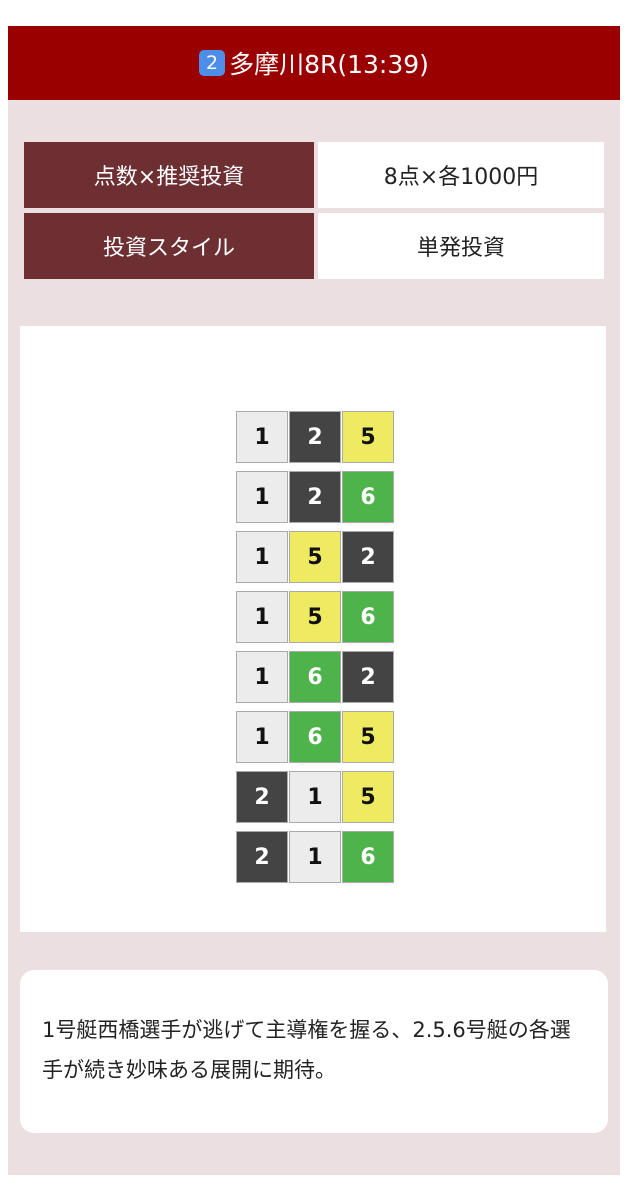 The image size is (640, 1194). I want to click on race-number-icon: 2, so click(212, 63).